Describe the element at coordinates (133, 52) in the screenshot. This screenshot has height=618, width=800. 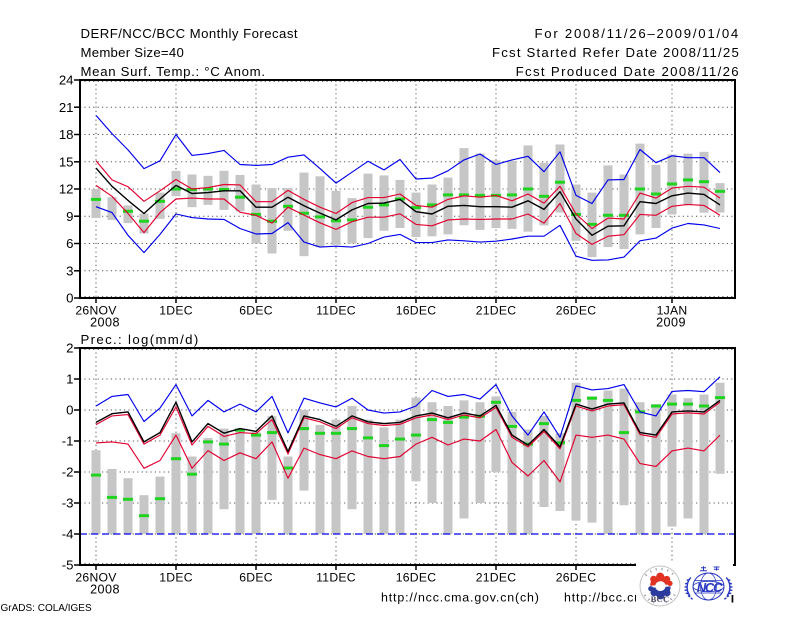
I see `svg-text: Member Size=40` at that location.